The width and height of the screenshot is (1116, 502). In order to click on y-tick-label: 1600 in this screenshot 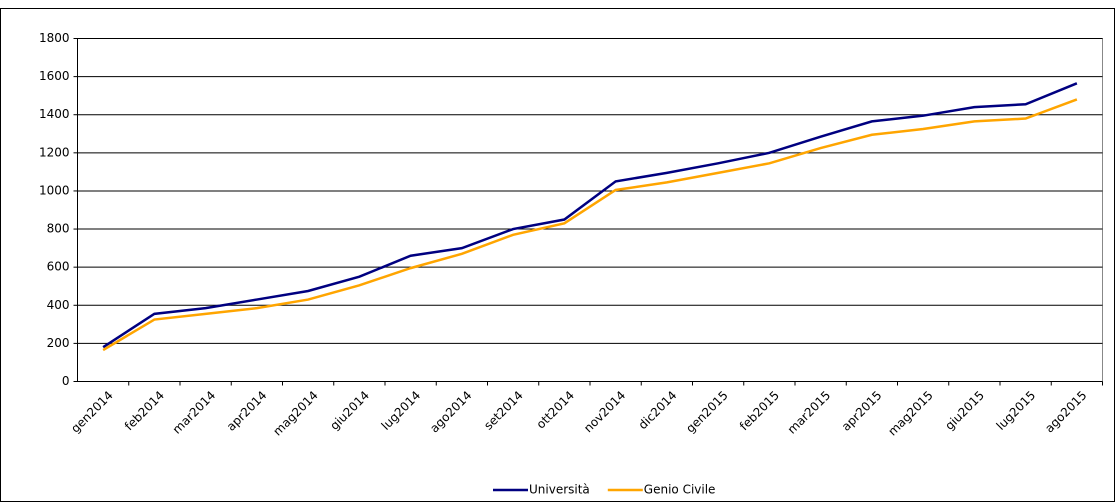, I will do `click(54, 76)`.